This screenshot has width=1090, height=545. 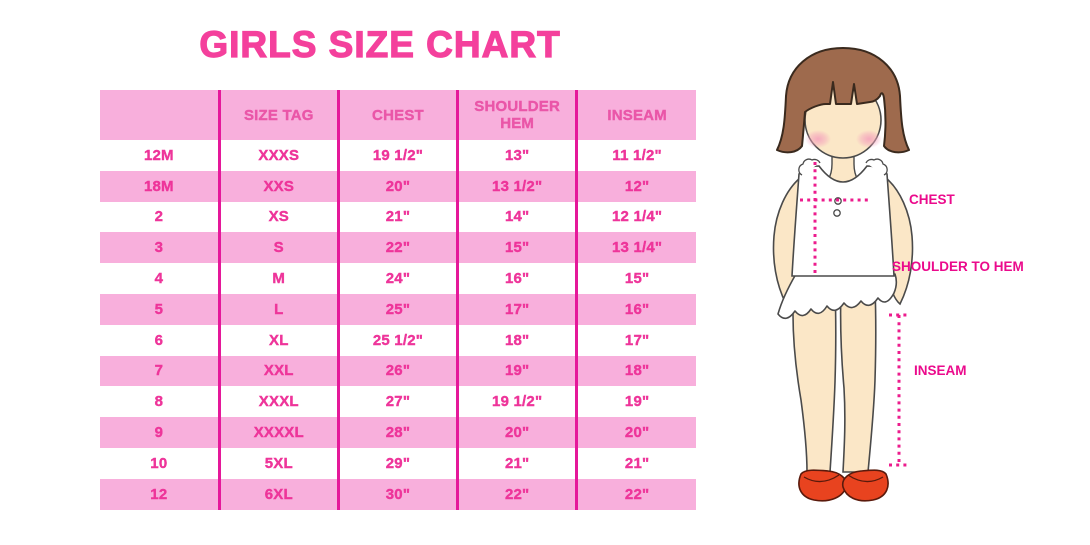 I want to click on header-row: SIZE TAG CHEST SHOULDER HEM INSEAM, so click(x=398, y=115).